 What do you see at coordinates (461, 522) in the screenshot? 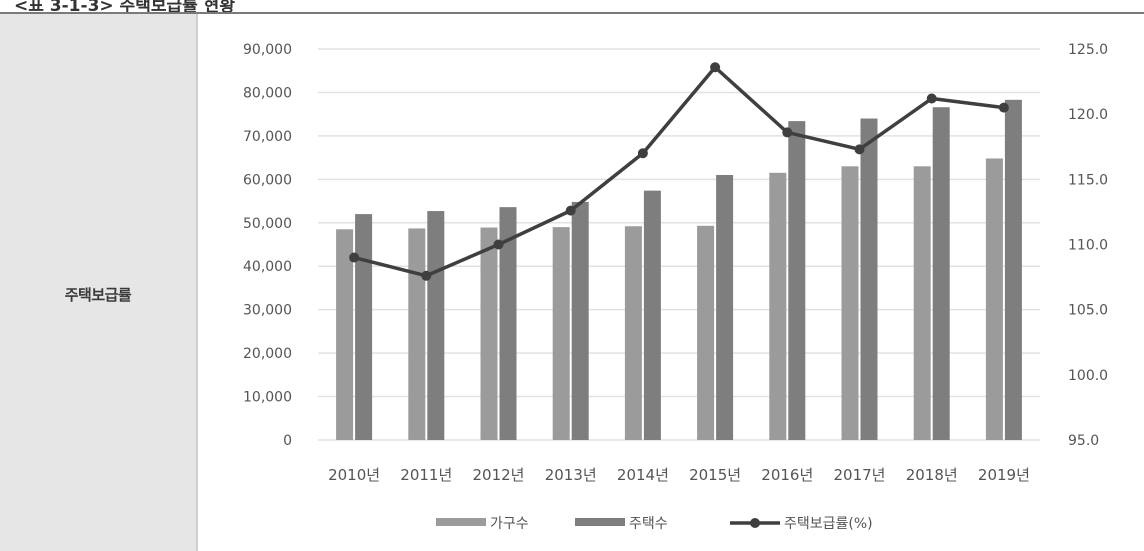
I see `legend-households-swatch` at bounding box center [461, 522].